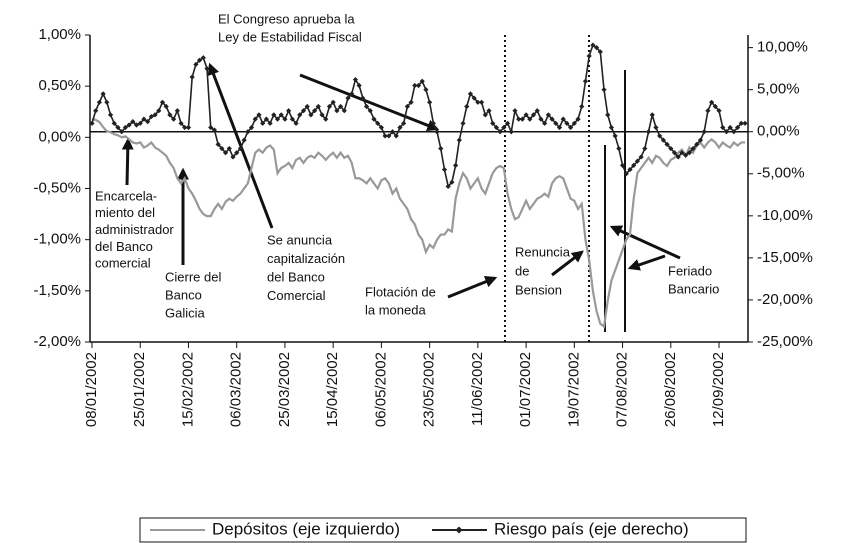 Image resolution: width=848 pixels, height=543 pixels. Describe the element at coordinates (59, 34) in the screenshot. I see `y-tick-label: 1,00%` at that location.